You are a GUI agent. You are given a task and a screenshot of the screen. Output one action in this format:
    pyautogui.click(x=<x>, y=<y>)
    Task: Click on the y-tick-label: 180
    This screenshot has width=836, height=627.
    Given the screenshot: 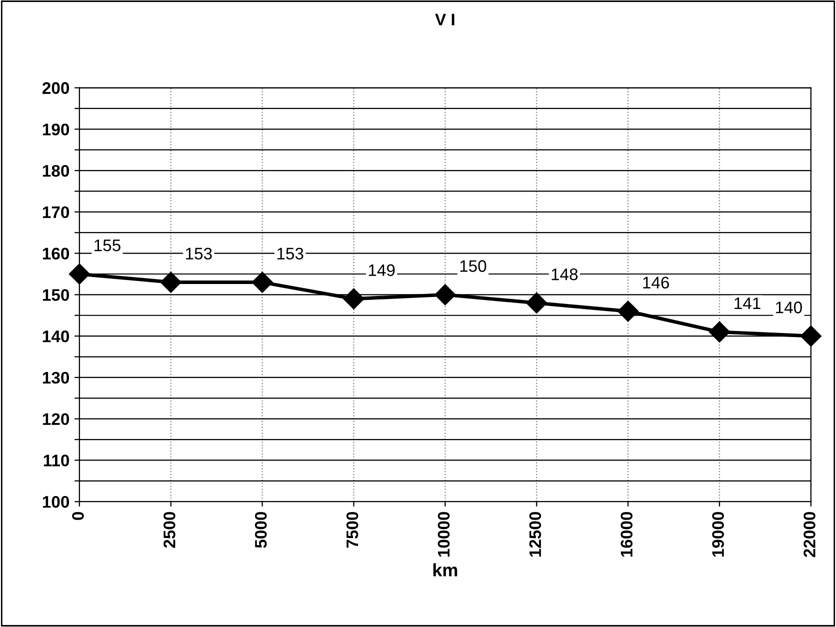 What is the action you would take?
    pyautogui.click(x=56, y=170)
    